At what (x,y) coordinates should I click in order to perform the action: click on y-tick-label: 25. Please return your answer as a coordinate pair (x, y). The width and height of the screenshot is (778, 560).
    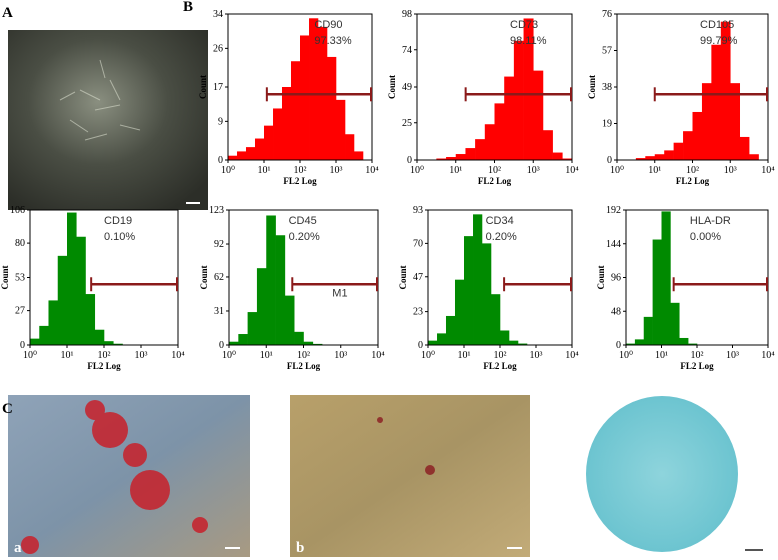
    Looking at the image, I should click on (407, 123).